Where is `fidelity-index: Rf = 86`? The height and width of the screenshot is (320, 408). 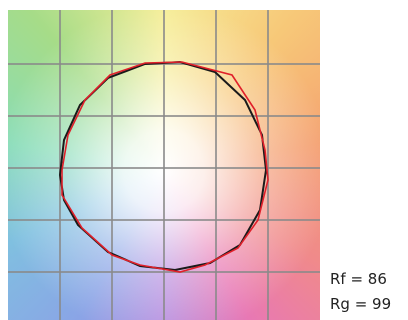 fidelity-index: Rf = 86 is located at coordinates (358, 279).